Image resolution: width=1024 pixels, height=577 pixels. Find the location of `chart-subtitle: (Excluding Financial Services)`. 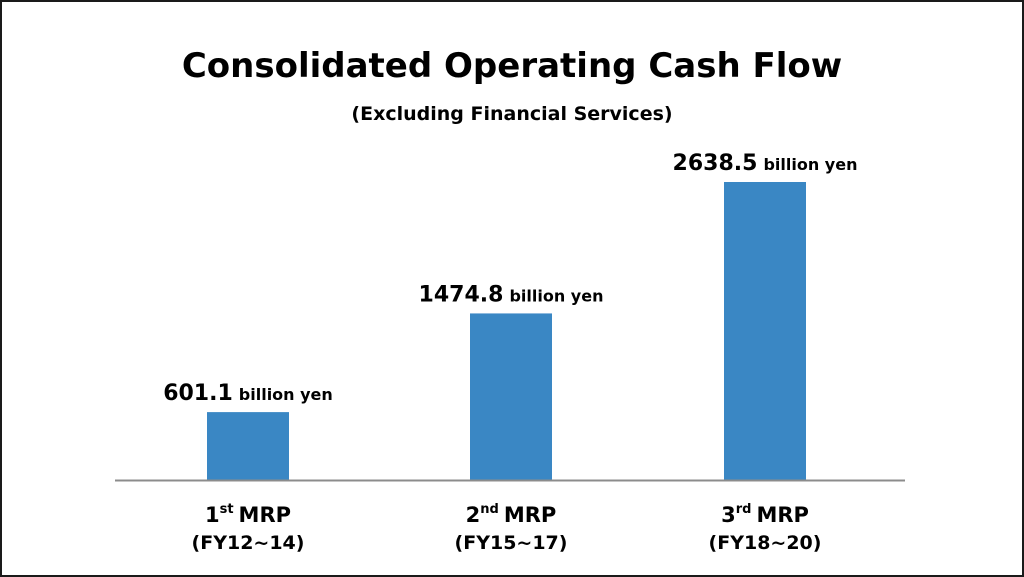

chart-subtitle: (Excluding Financial Services) is located at coordinates (512, 114).